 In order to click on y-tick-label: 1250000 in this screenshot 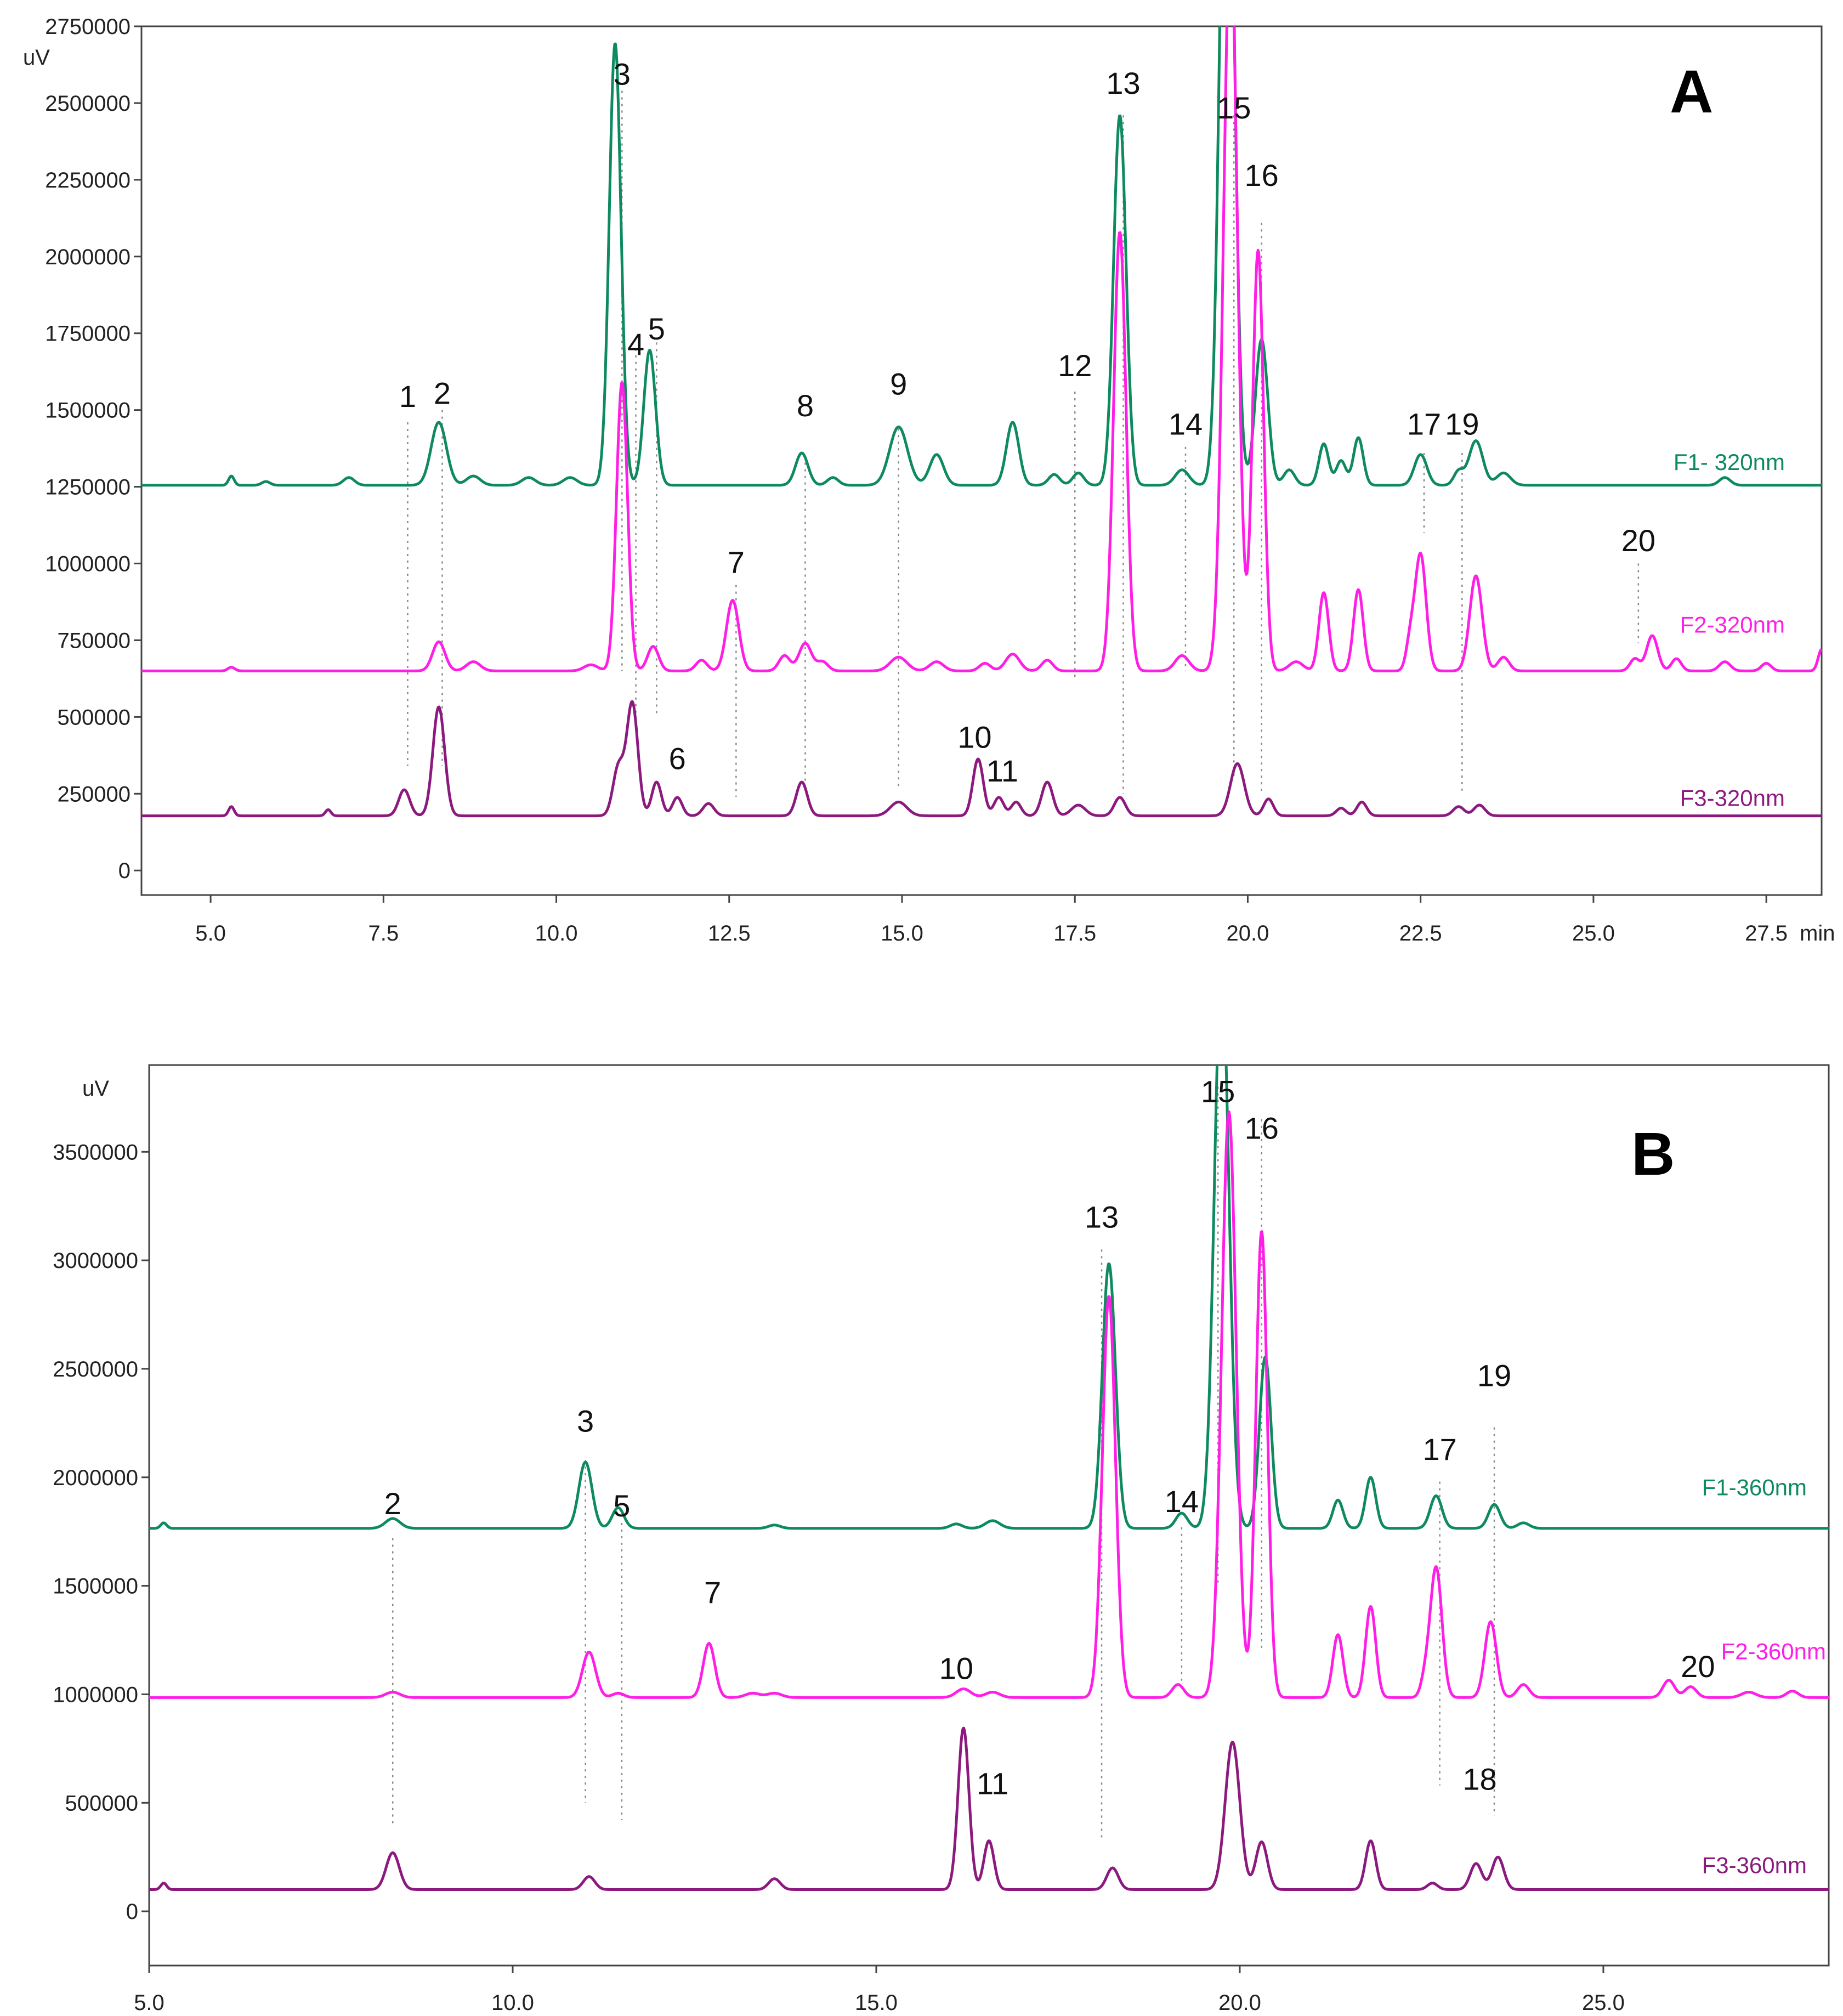, I will do `click(88, 487)`.